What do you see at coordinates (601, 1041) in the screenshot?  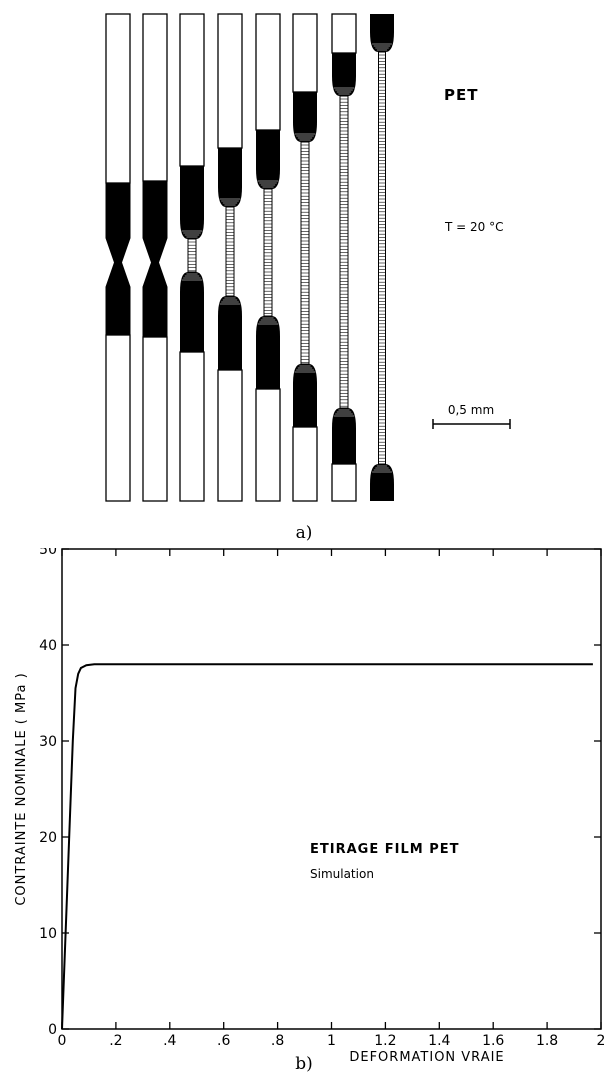 I see `x-tick-label: 2` at bounding box center [601, 1041].